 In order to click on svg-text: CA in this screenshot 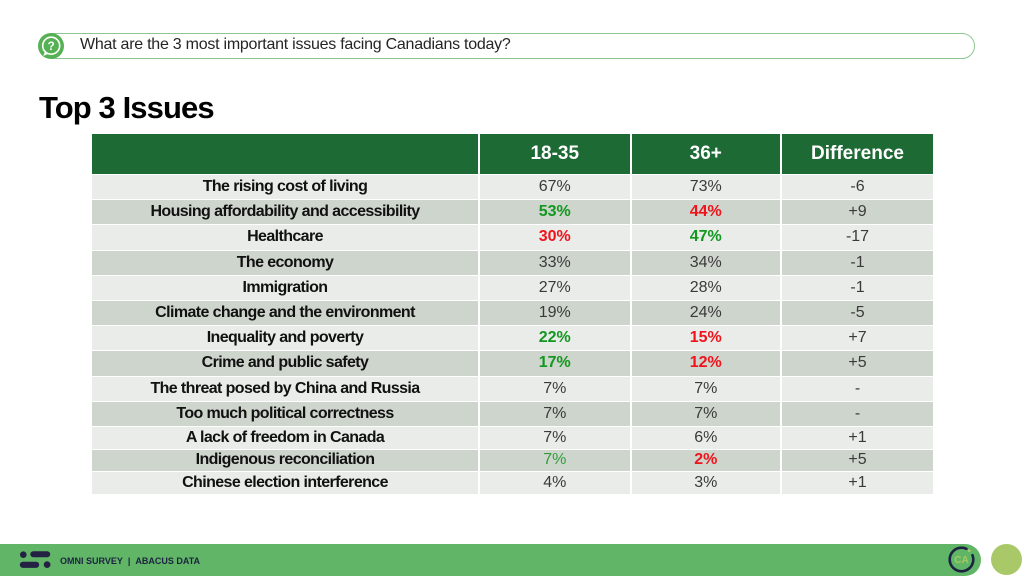, I will do `click(961, 560)`.